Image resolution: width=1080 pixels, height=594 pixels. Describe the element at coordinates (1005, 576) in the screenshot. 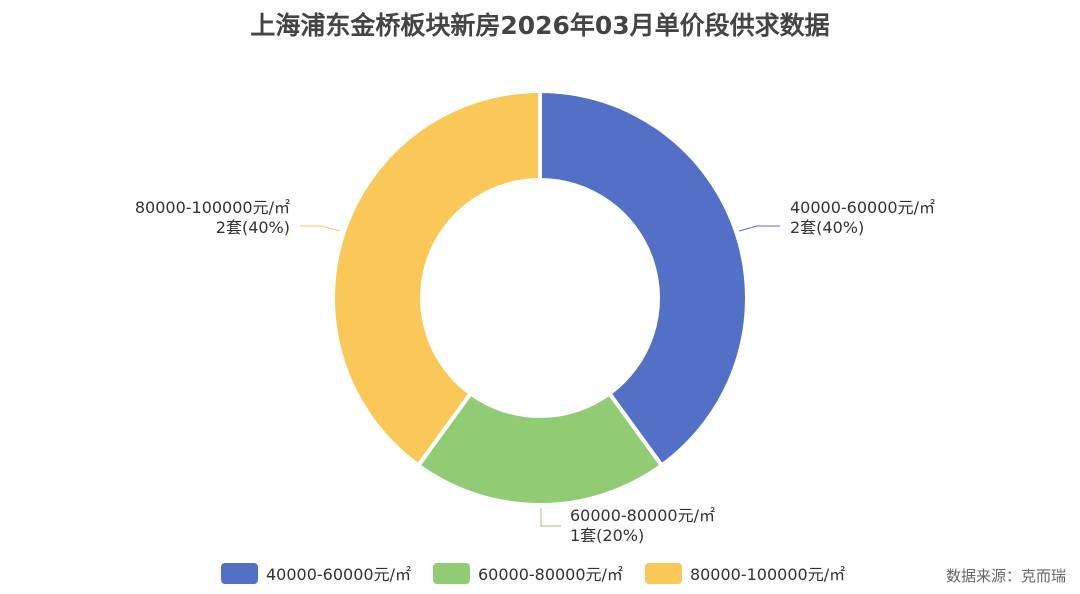

I see `data-source-note: 数据来源：克而瑞` at that location.